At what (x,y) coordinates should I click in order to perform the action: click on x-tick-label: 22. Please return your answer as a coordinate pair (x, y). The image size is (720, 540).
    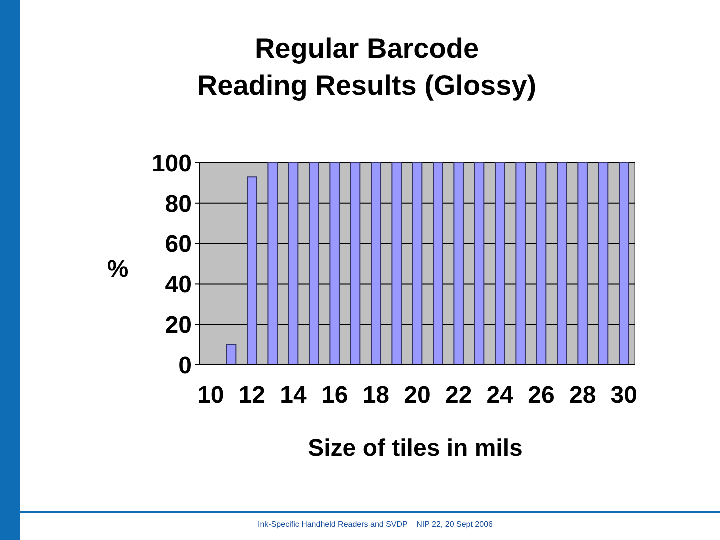
    Looking at the image, I should click on (458, 395).